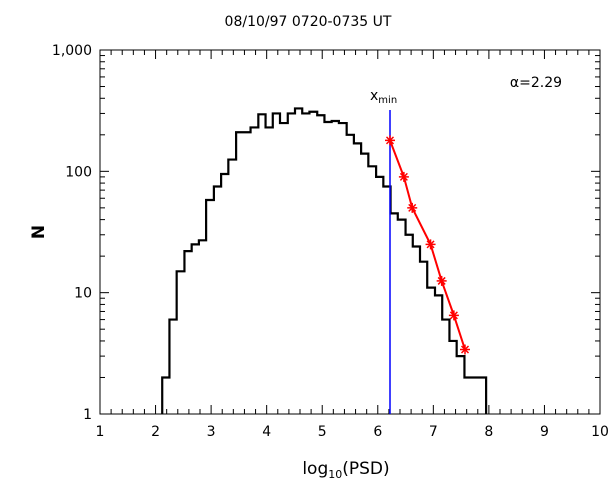 This screenshot has width=614, height=484. What do you see at coordinates (266, 432) in the screenshot?
I see `x-tick-label: 4` at bounding box center [266, 432].